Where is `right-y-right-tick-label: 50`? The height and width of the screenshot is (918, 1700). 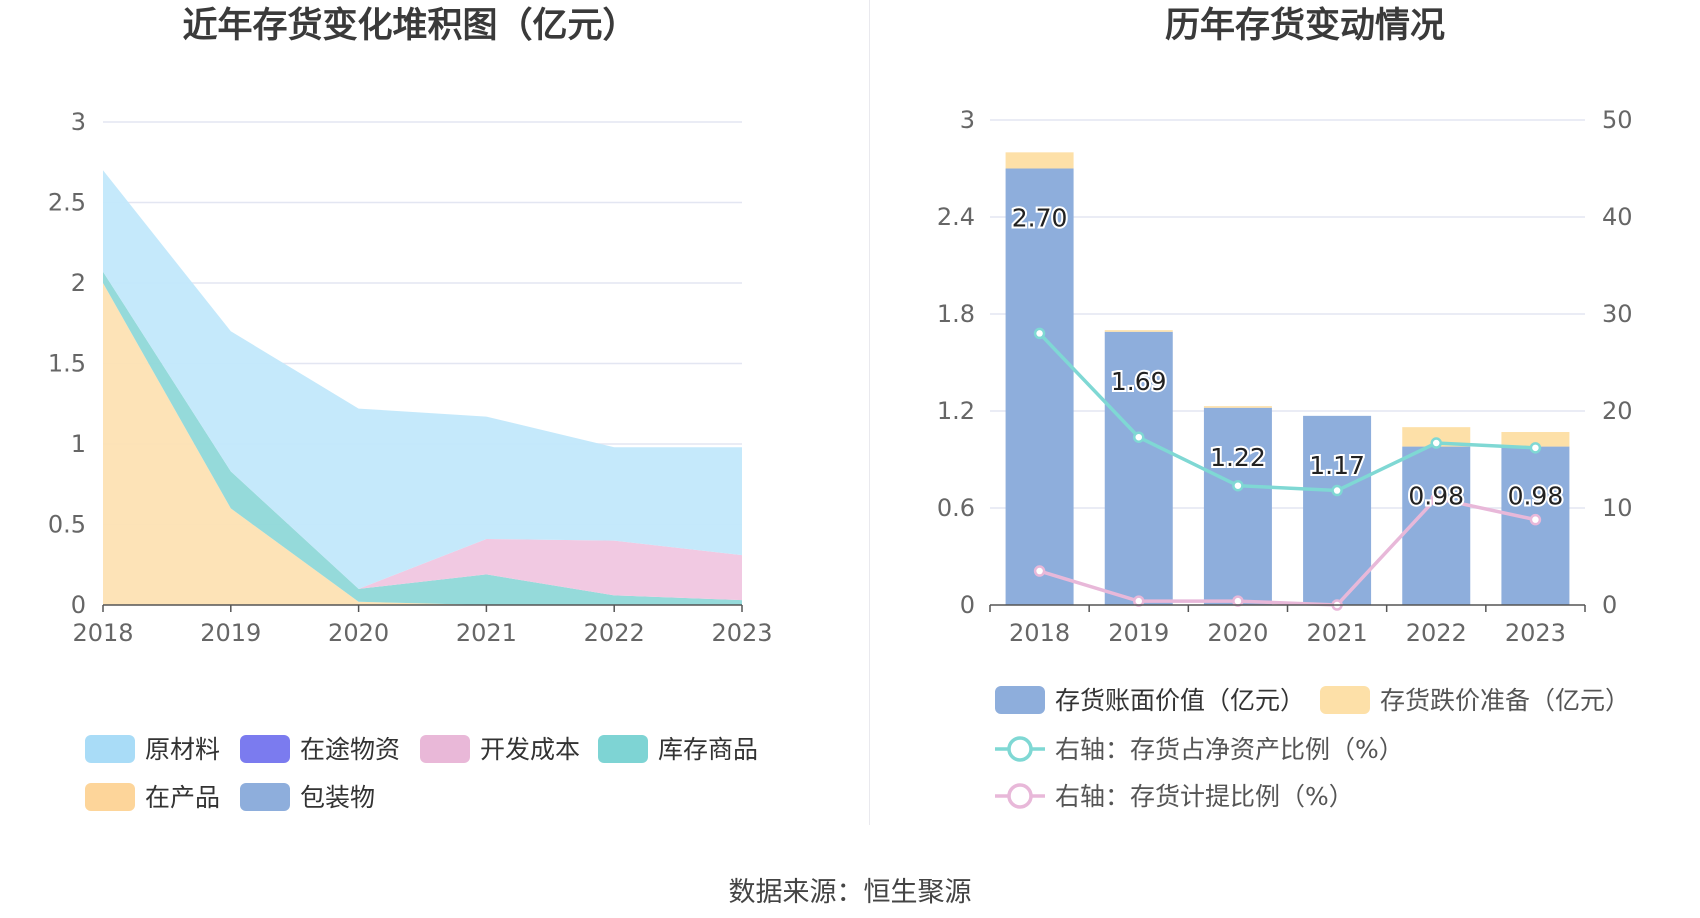 right-y-right-tick-label: 50 is located at coordinates (1617, 120).